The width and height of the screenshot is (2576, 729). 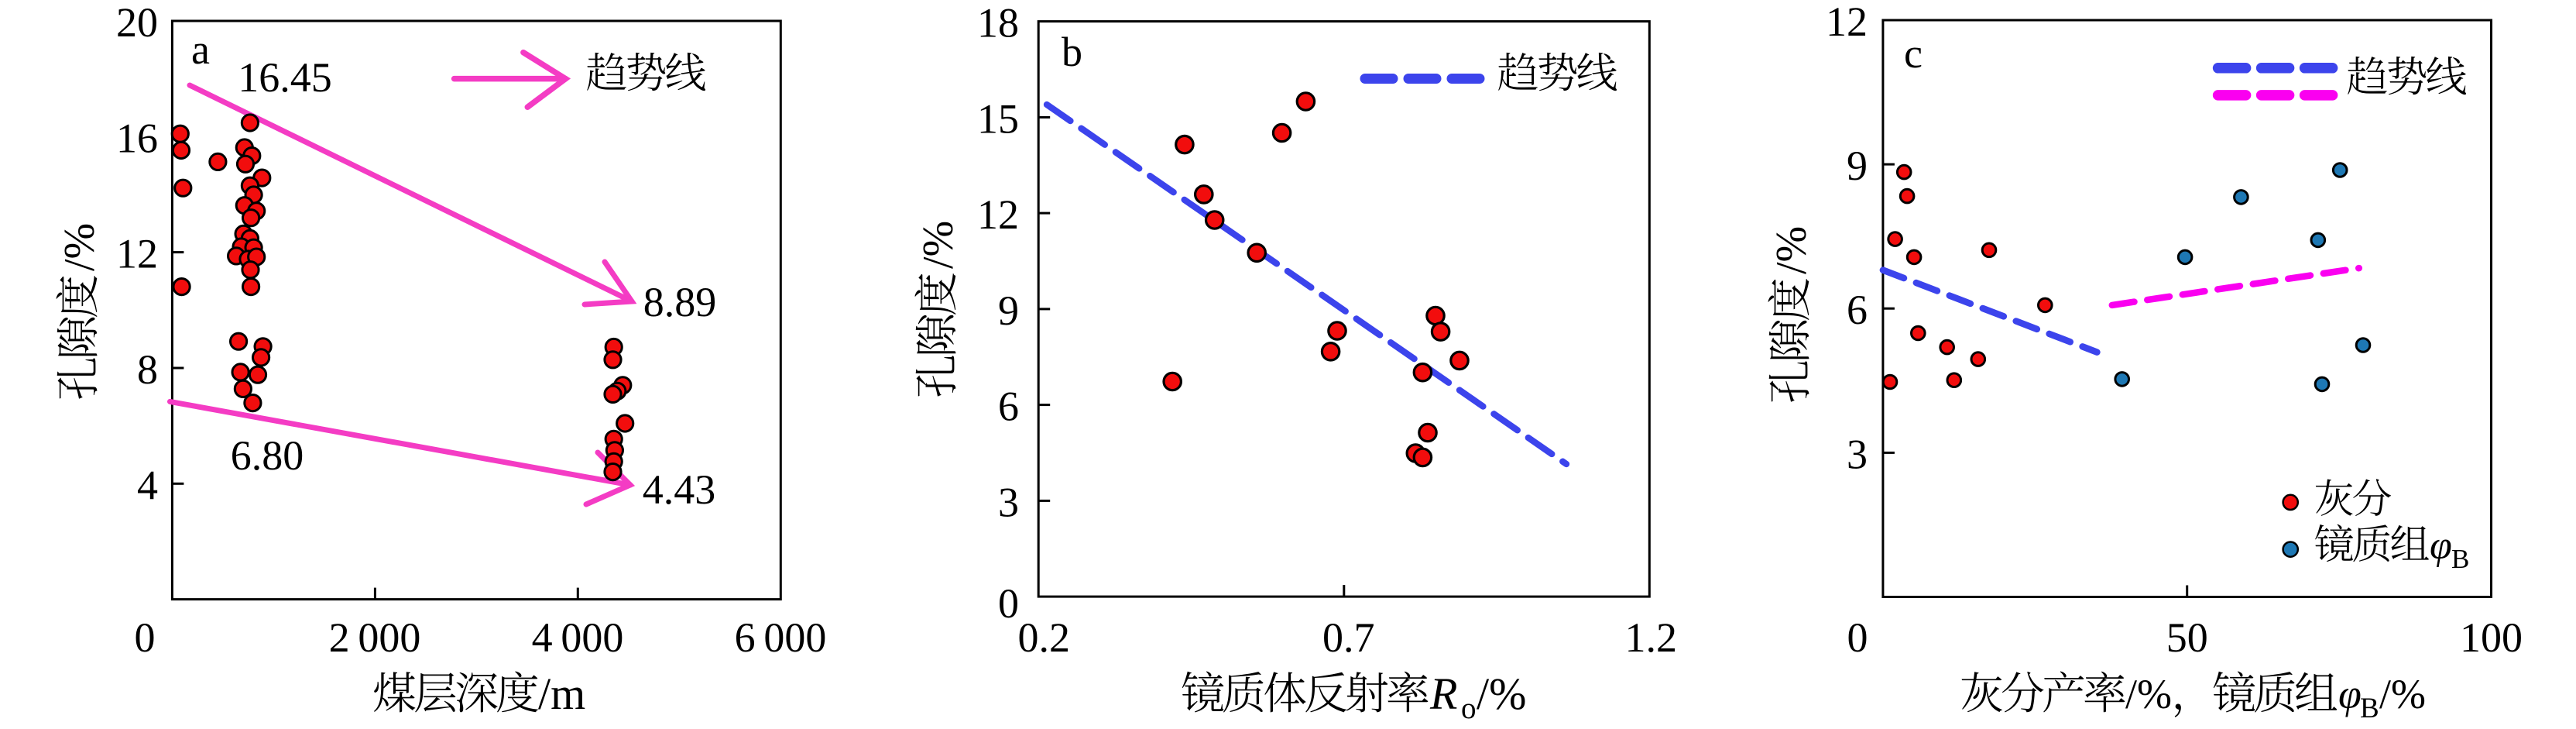 What do you see at coordinates (998, 23) in the screenshot?
I see `svg-text: 18` at bounding box center [998, 23].